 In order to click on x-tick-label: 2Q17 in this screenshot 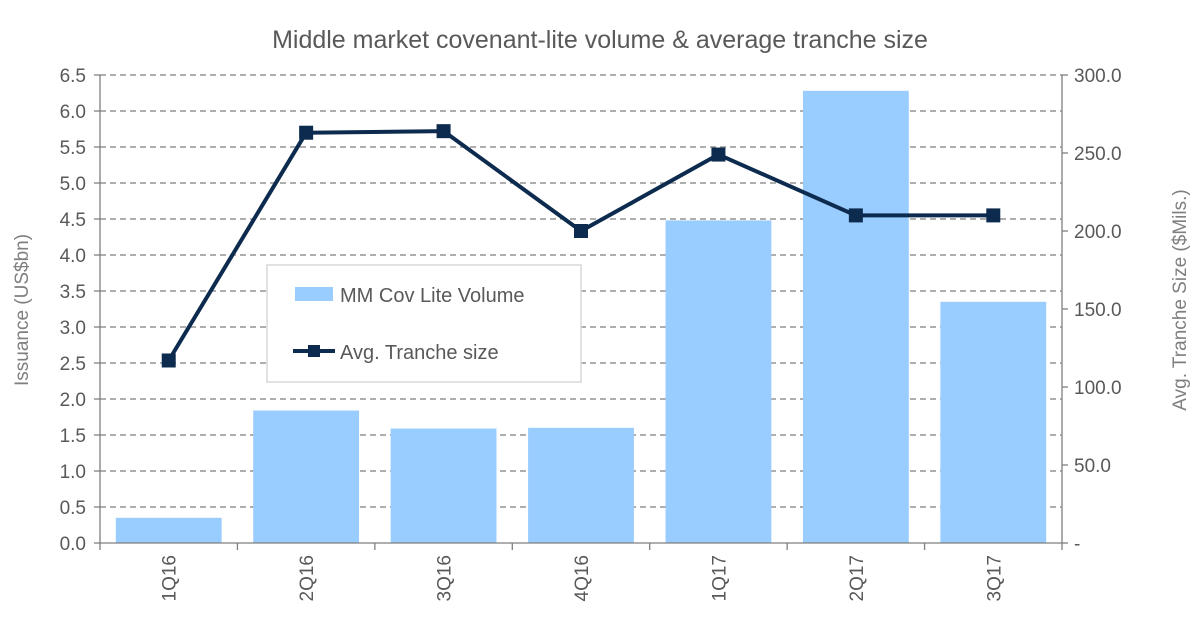, I will do `click(857, 578)`.